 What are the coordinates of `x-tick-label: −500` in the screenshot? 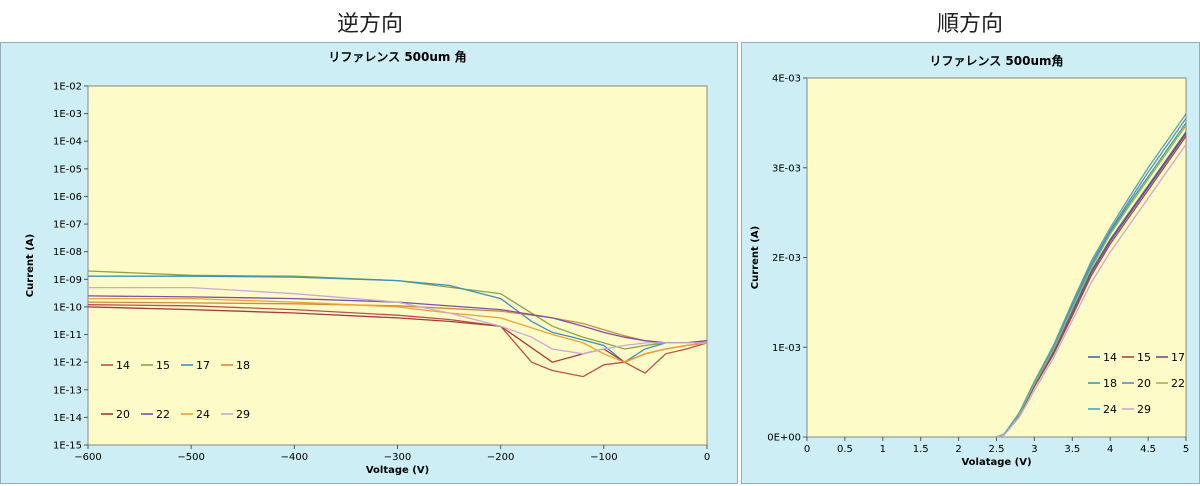 It's located at (190, 457).